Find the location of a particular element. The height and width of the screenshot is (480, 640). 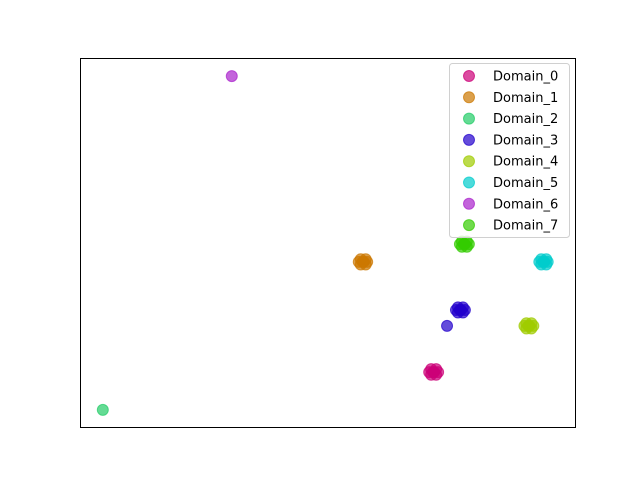

legend-label: Domain_4 is located at coordinates (525, 162).